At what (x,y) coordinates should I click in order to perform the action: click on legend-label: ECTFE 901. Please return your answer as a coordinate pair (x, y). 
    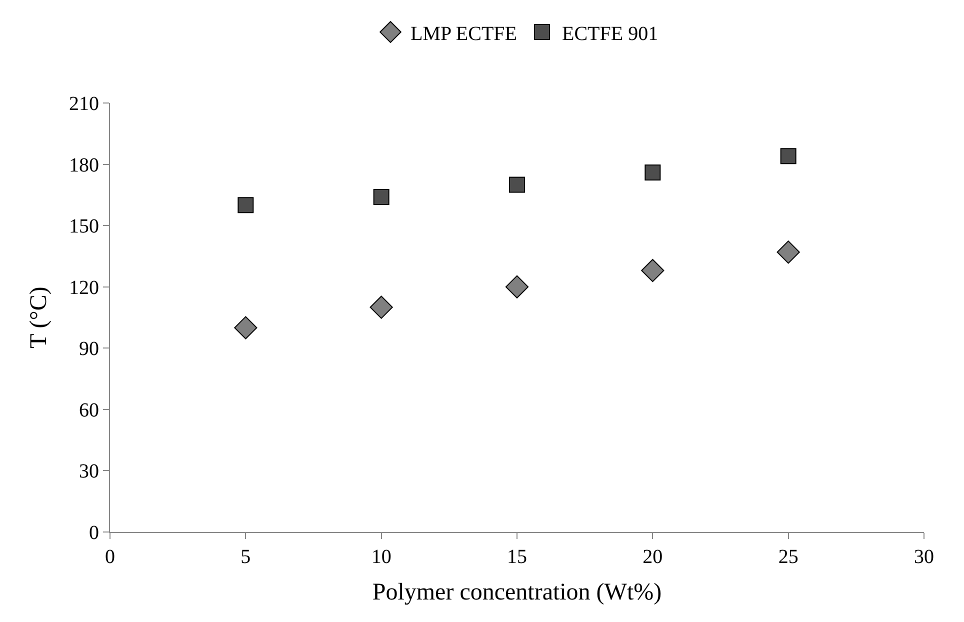
    Looking at the image, I should click on (610, 33).